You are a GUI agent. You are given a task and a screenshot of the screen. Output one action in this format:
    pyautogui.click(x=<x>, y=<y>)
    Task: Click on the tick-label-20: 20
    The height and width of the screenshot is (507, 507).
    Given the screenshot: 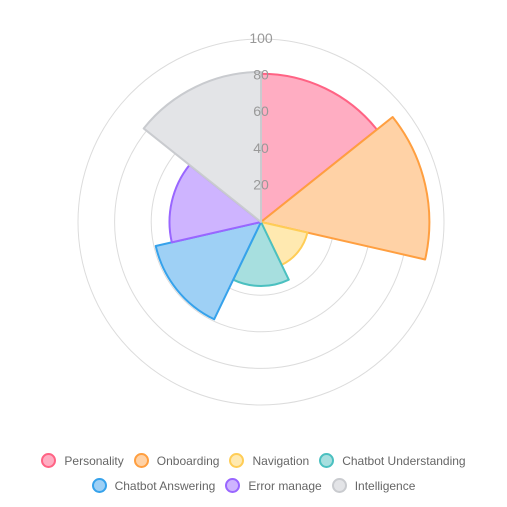 What is the action you would take?
    pyautogui.click(x=261, y=184)
    